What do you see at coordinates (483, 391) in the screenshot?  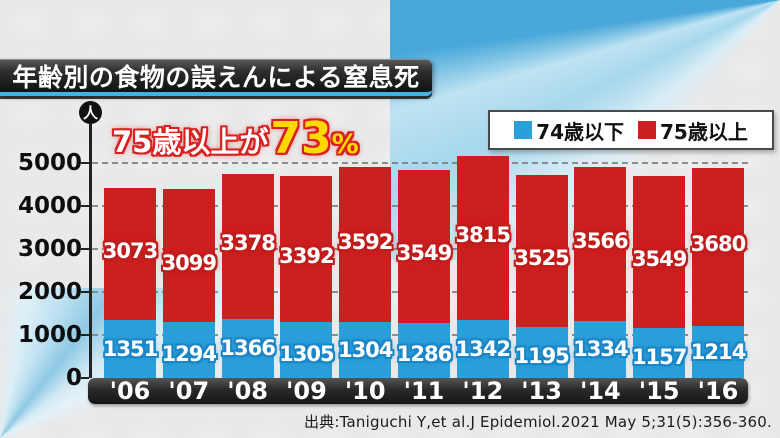 I see `x-axis-label: '12` at bounding box center [483, 391].